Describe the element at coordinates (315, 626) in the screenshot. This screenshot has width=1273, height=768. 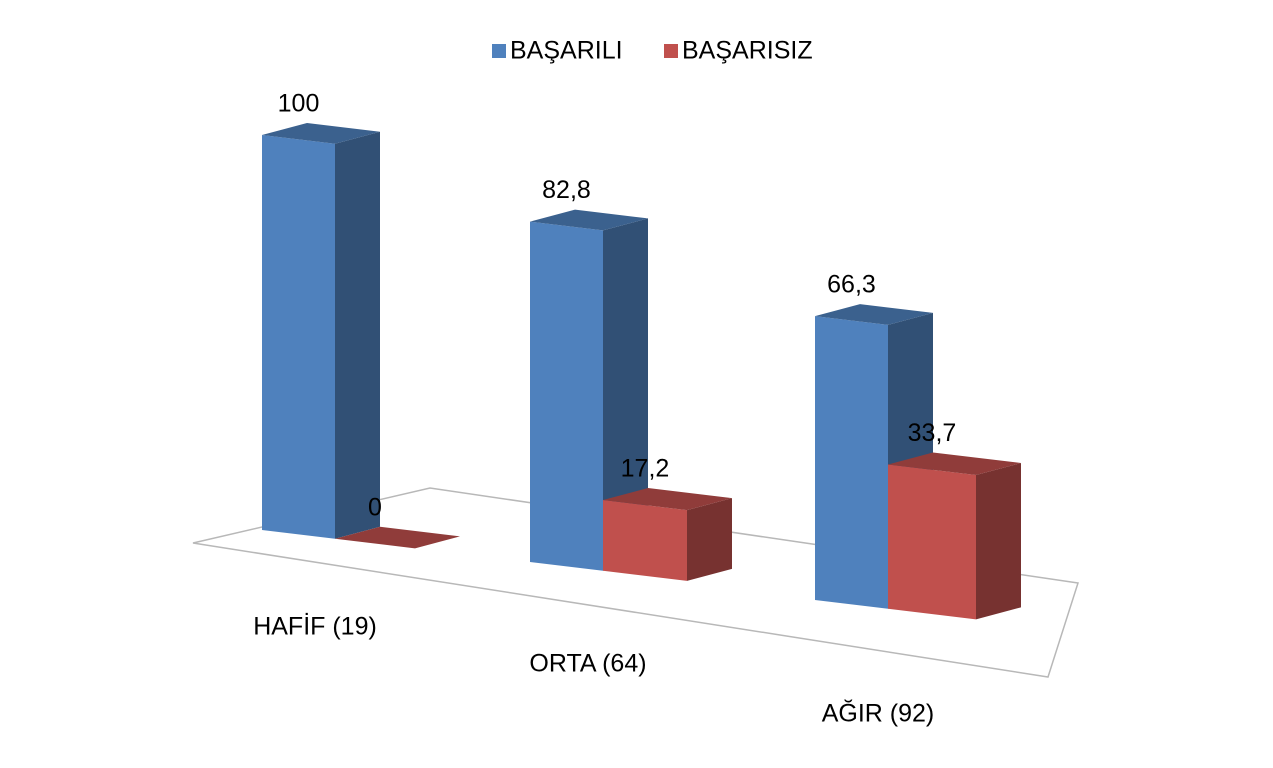
I see `x-tick-label: HAFİF (19)` at that location.